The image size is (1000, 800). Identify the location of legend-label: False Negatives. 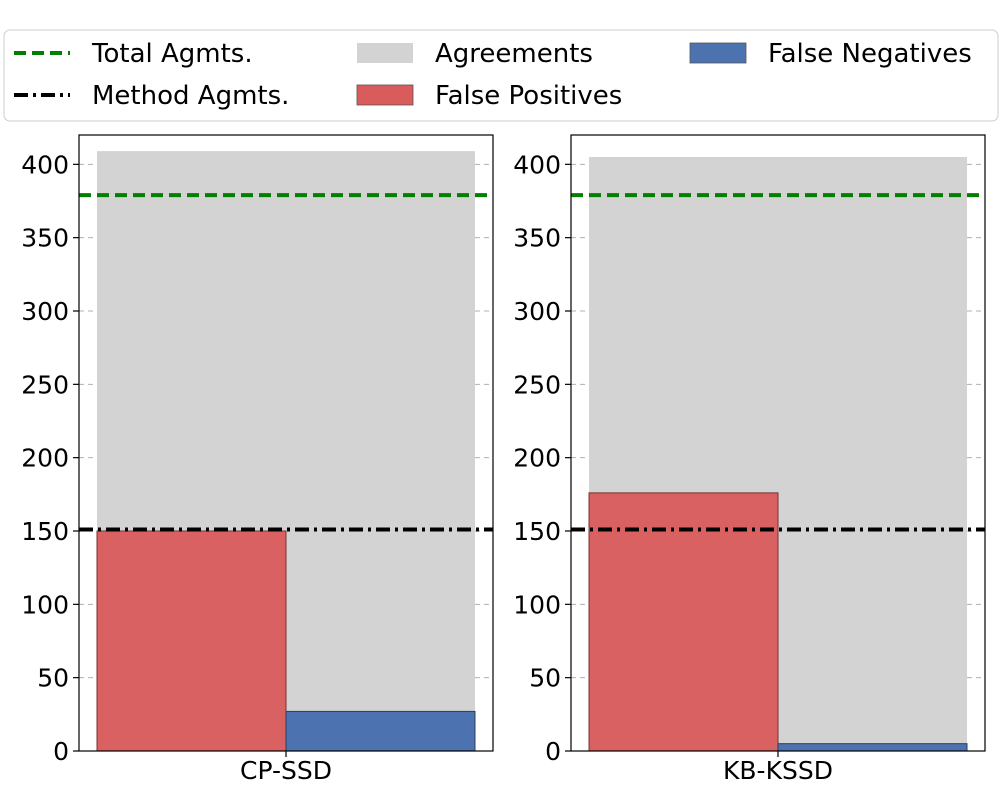
(870, 54).